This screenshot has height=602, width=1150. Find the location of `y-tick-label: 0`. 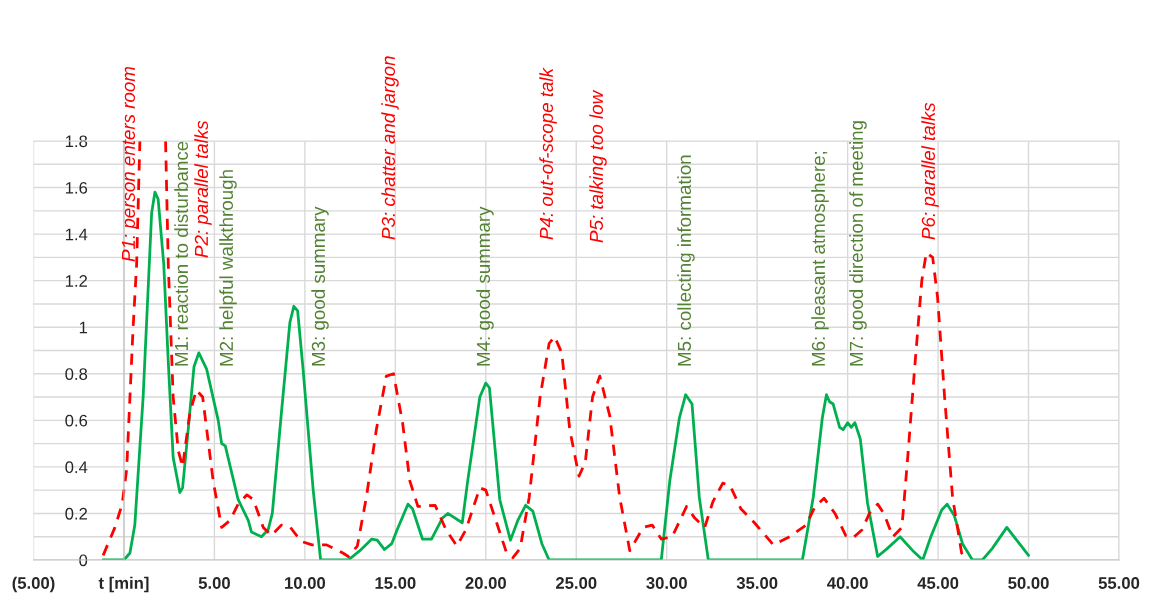

y-tick-label: 0 is located at coordinates (83, 560).